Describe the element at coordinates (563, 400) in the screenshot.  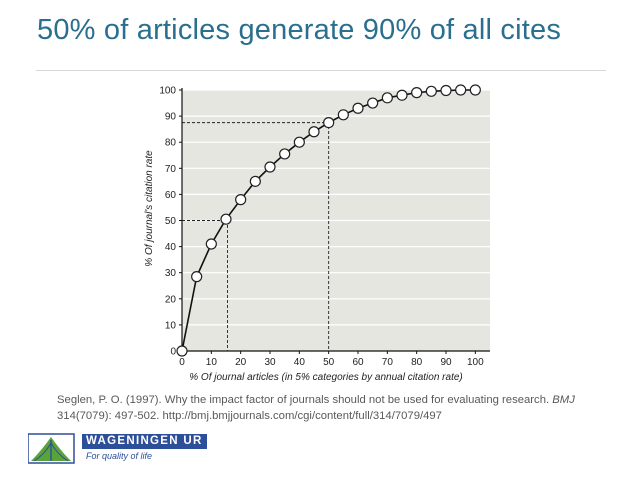
I see `citation-journal: BMJ` at that location.